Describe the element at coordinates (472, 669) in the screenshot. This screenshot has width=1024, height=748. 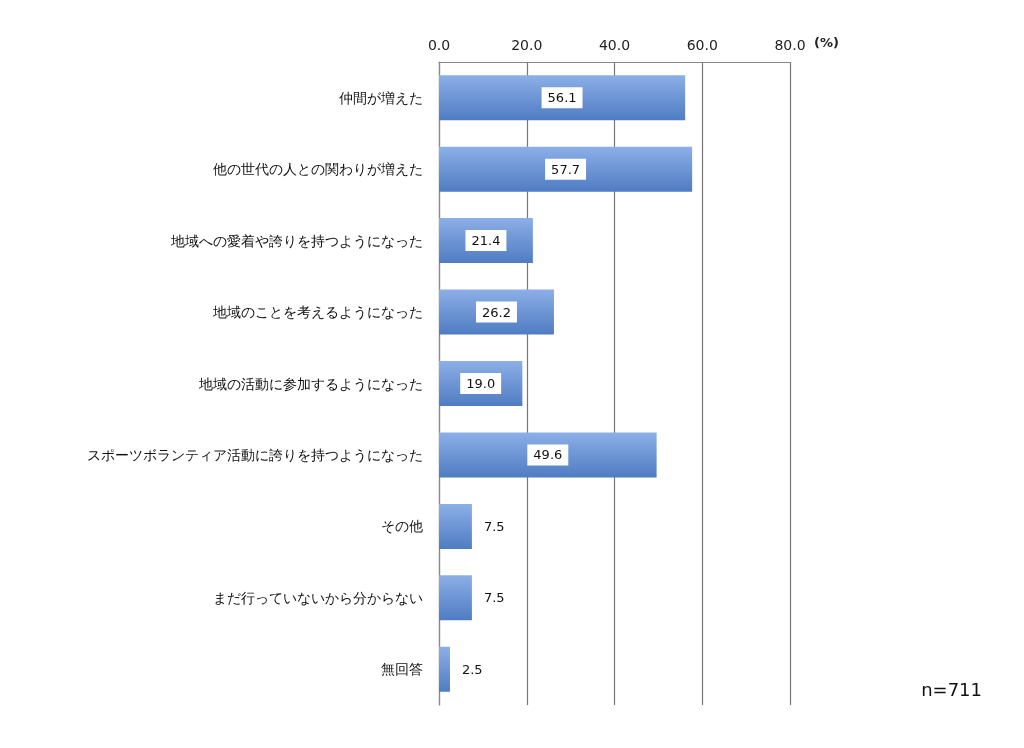
I see `data-label: 2.5` at that location.